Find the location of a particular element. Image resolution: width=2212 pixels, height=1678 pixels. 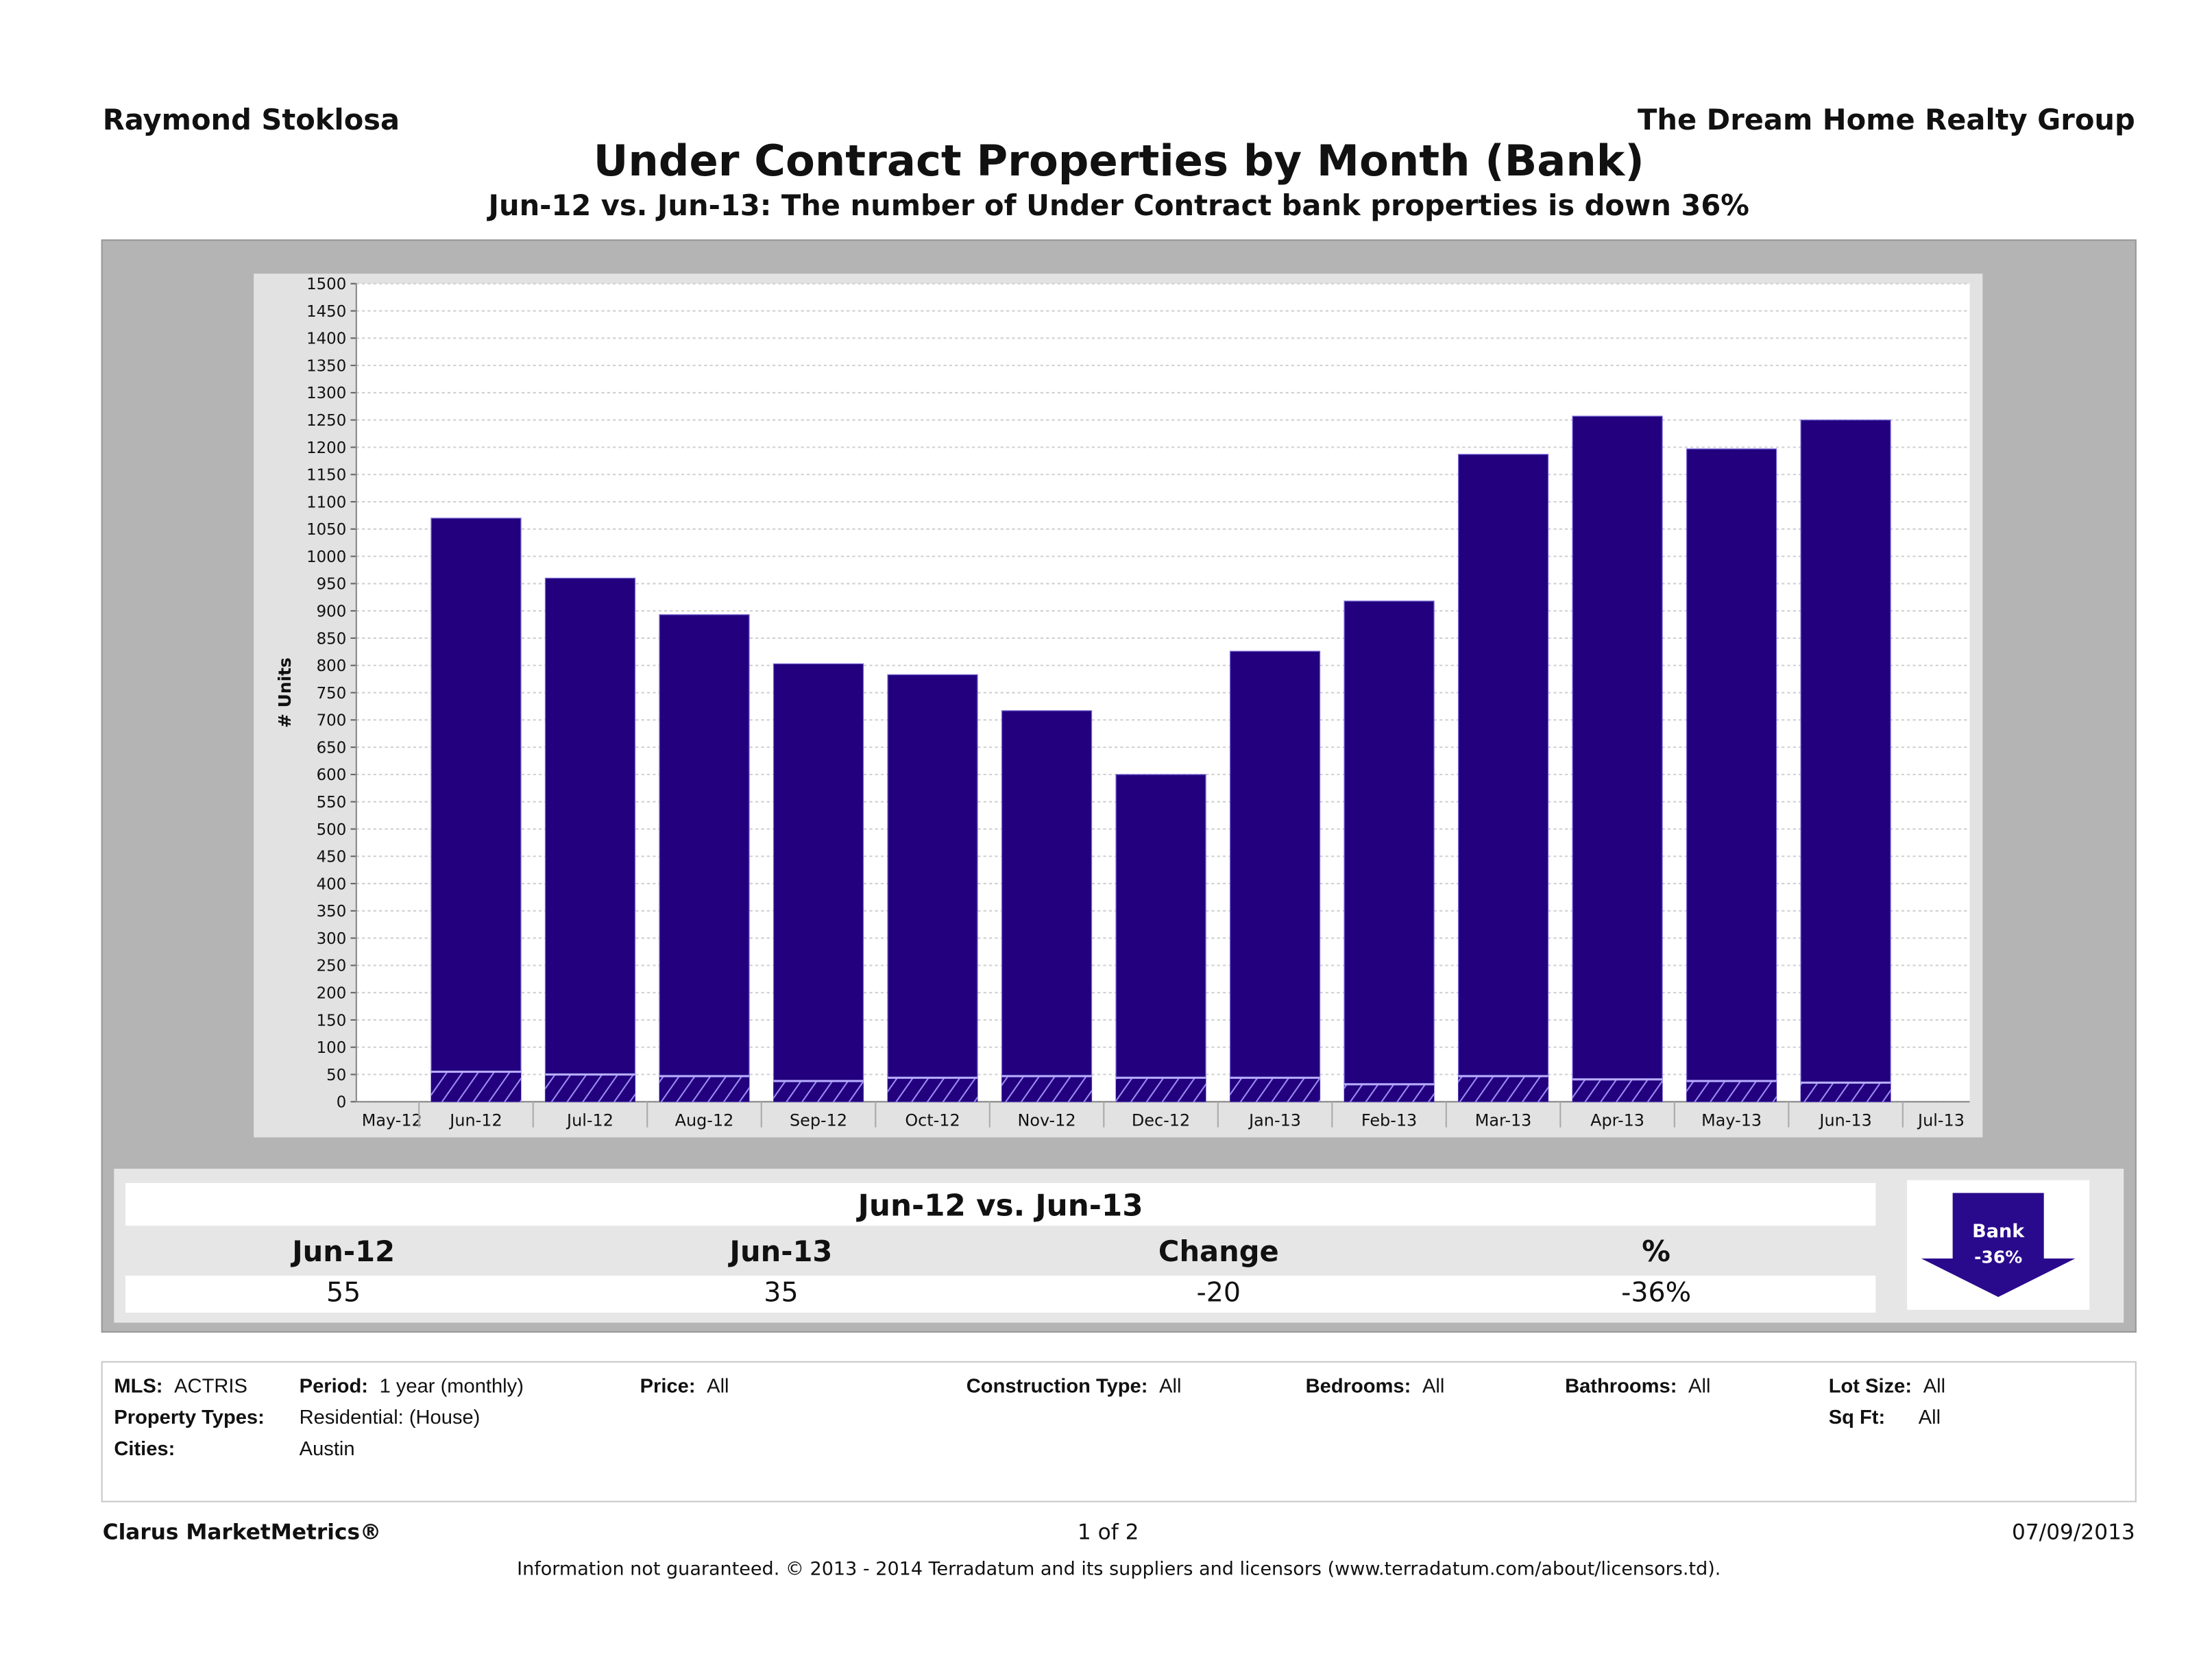

summary-col-header: Change is located at coordinates (1218, 1251).